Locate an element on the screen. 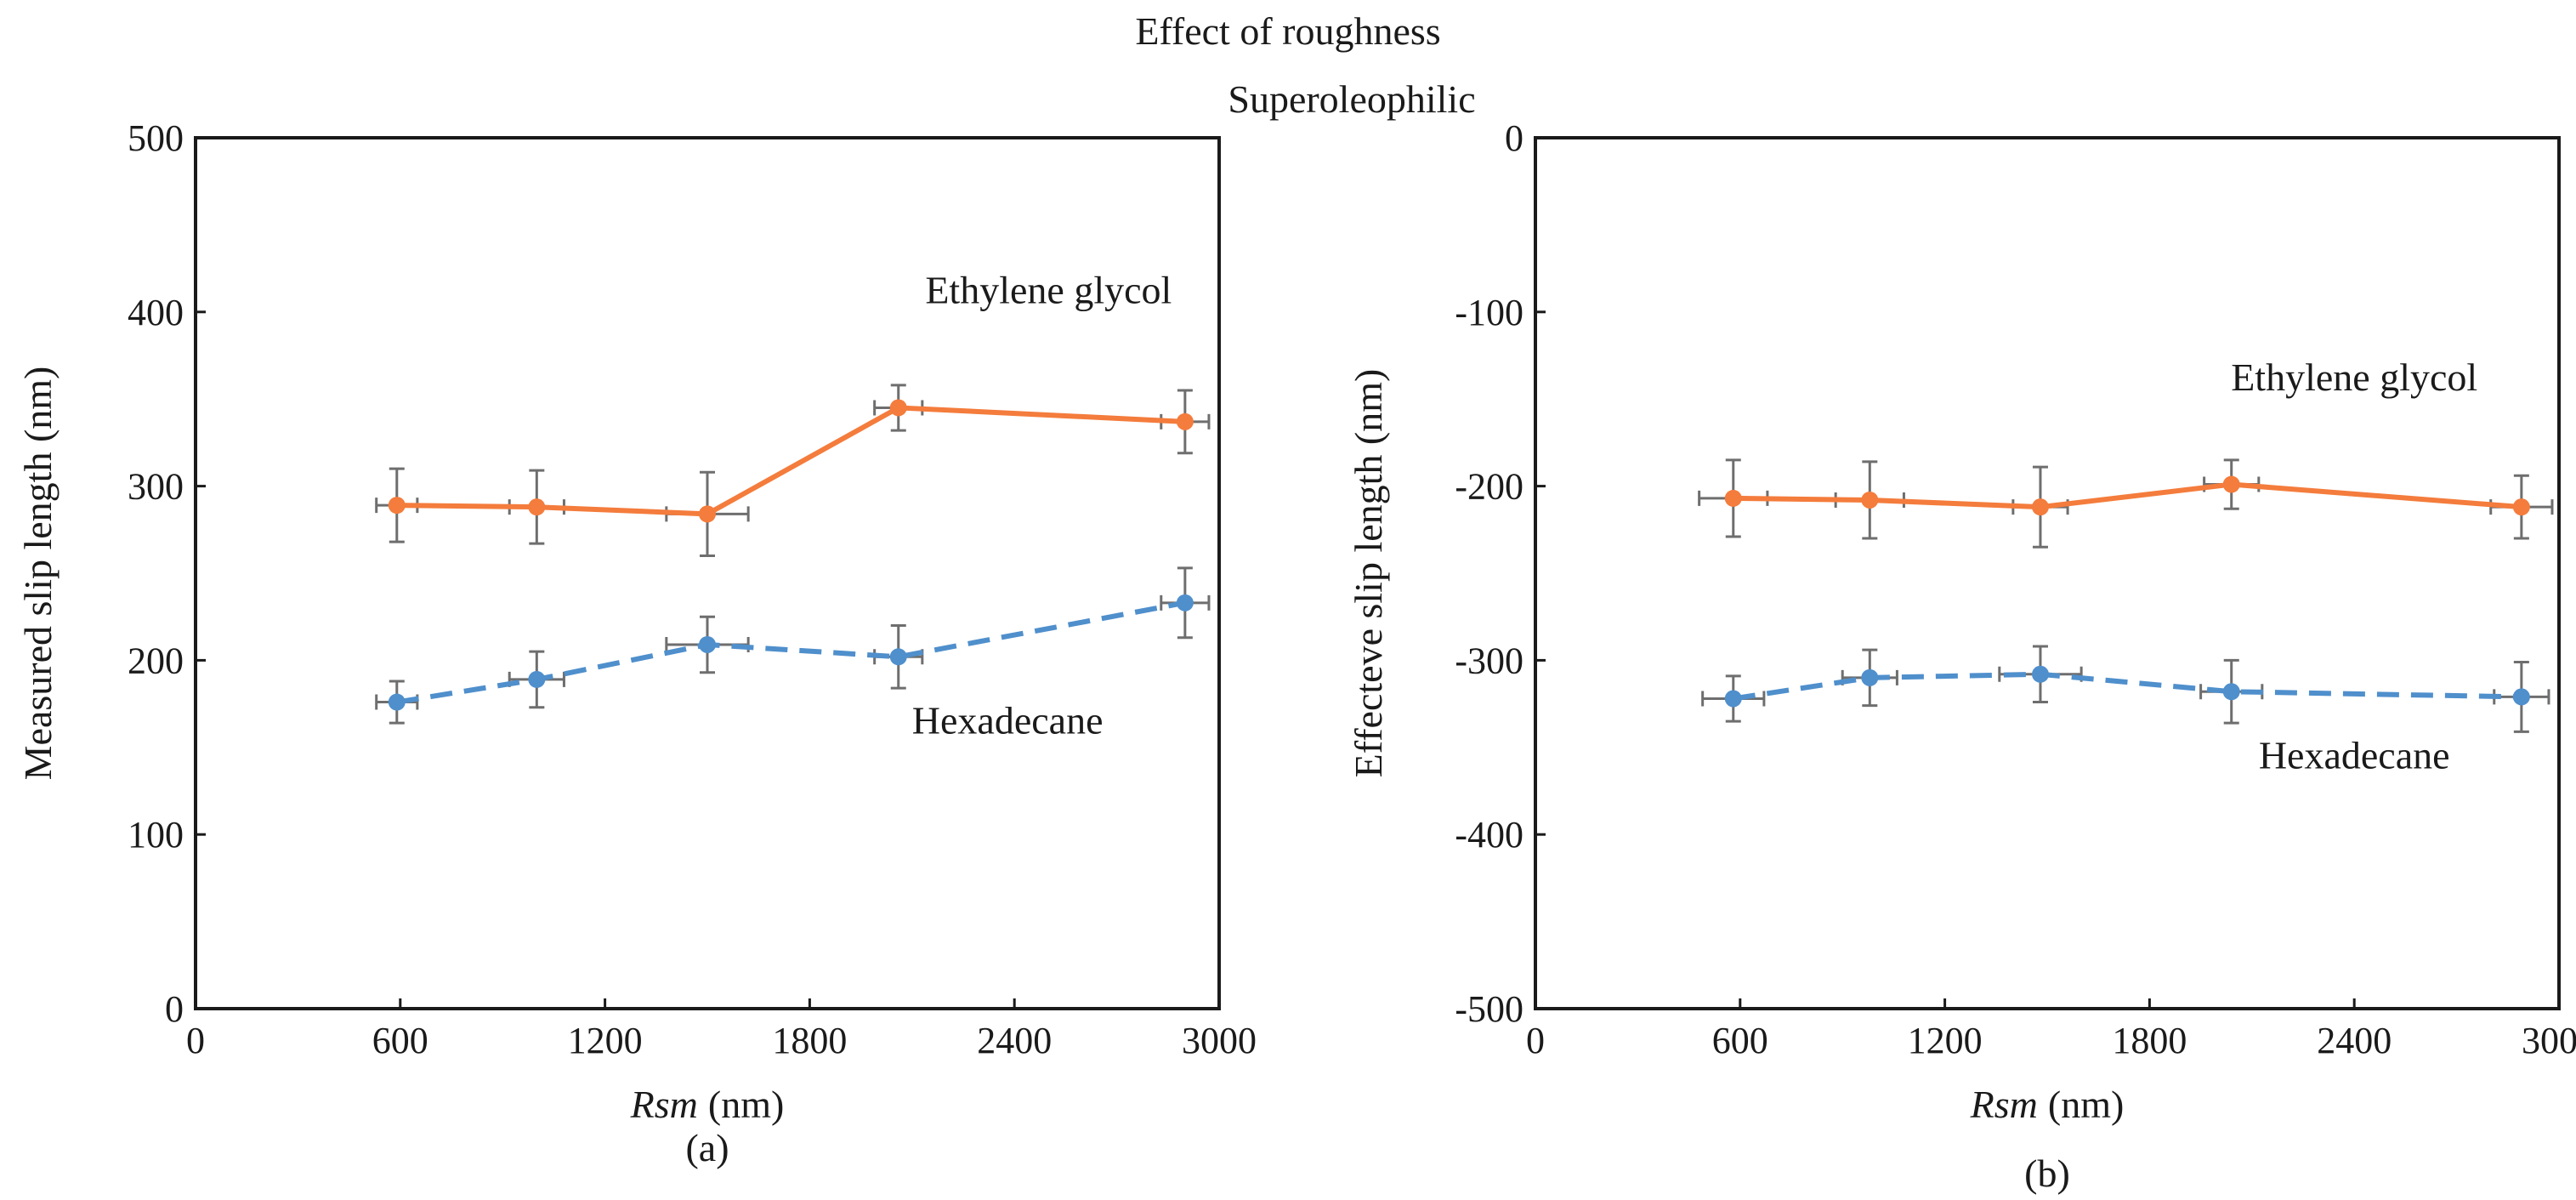 The height and width of the screenshot is (1200, 2576). y-tick-label: 200 is located at coordinates (156, 660).